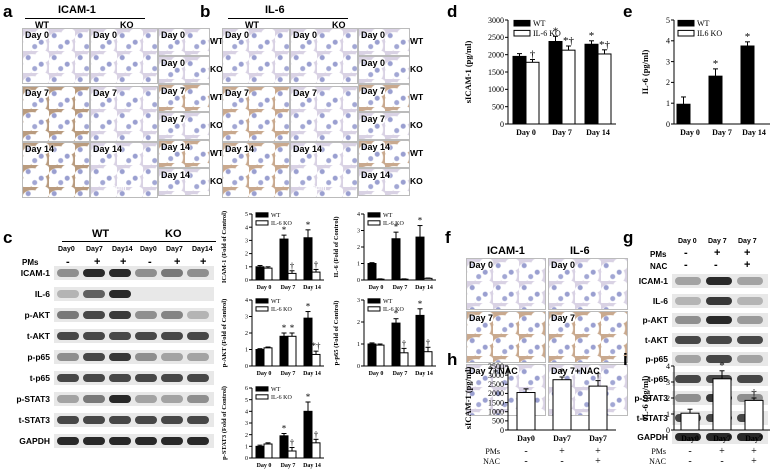 This screenshot has height=476, width=778. What do you see at coordinates (547, 33) in the screenshot?
I see `legend-label: IL-6 KO` at bounding box center [547, 33].